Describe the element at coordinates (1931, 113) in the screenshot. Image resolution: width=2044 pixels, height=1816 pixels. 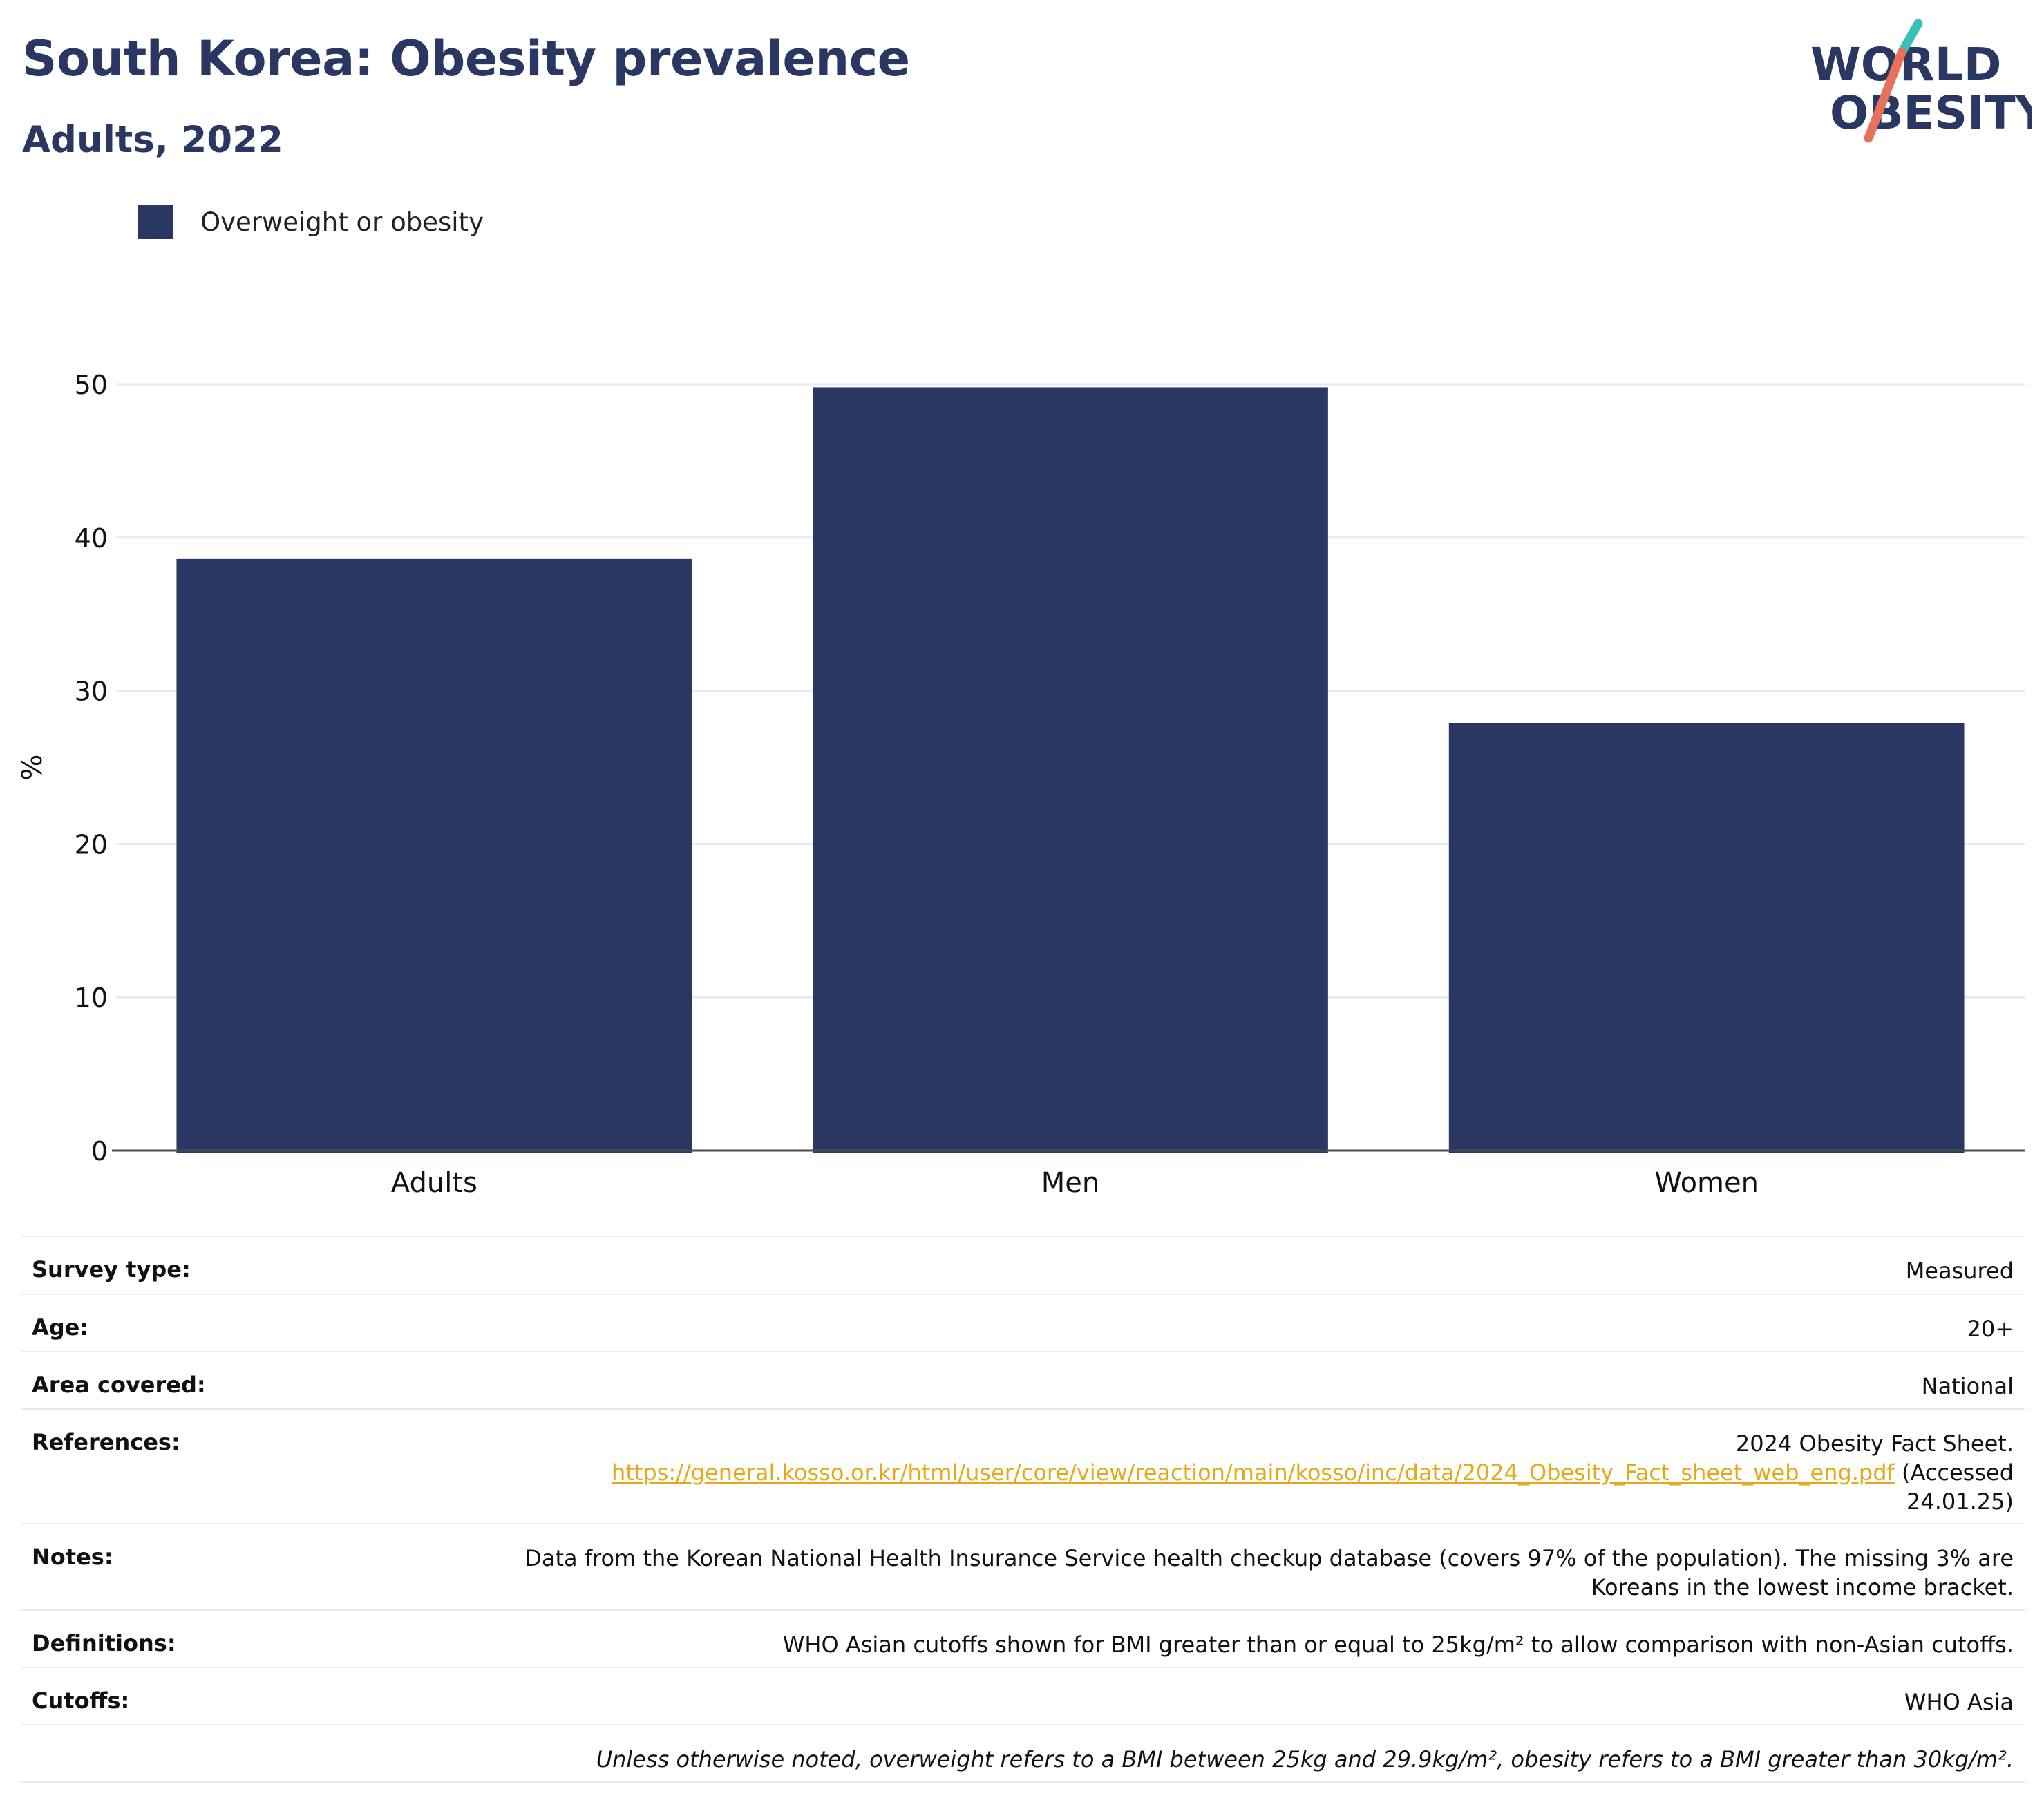
I see `logo-word-obesity: OBESITY` at that location.